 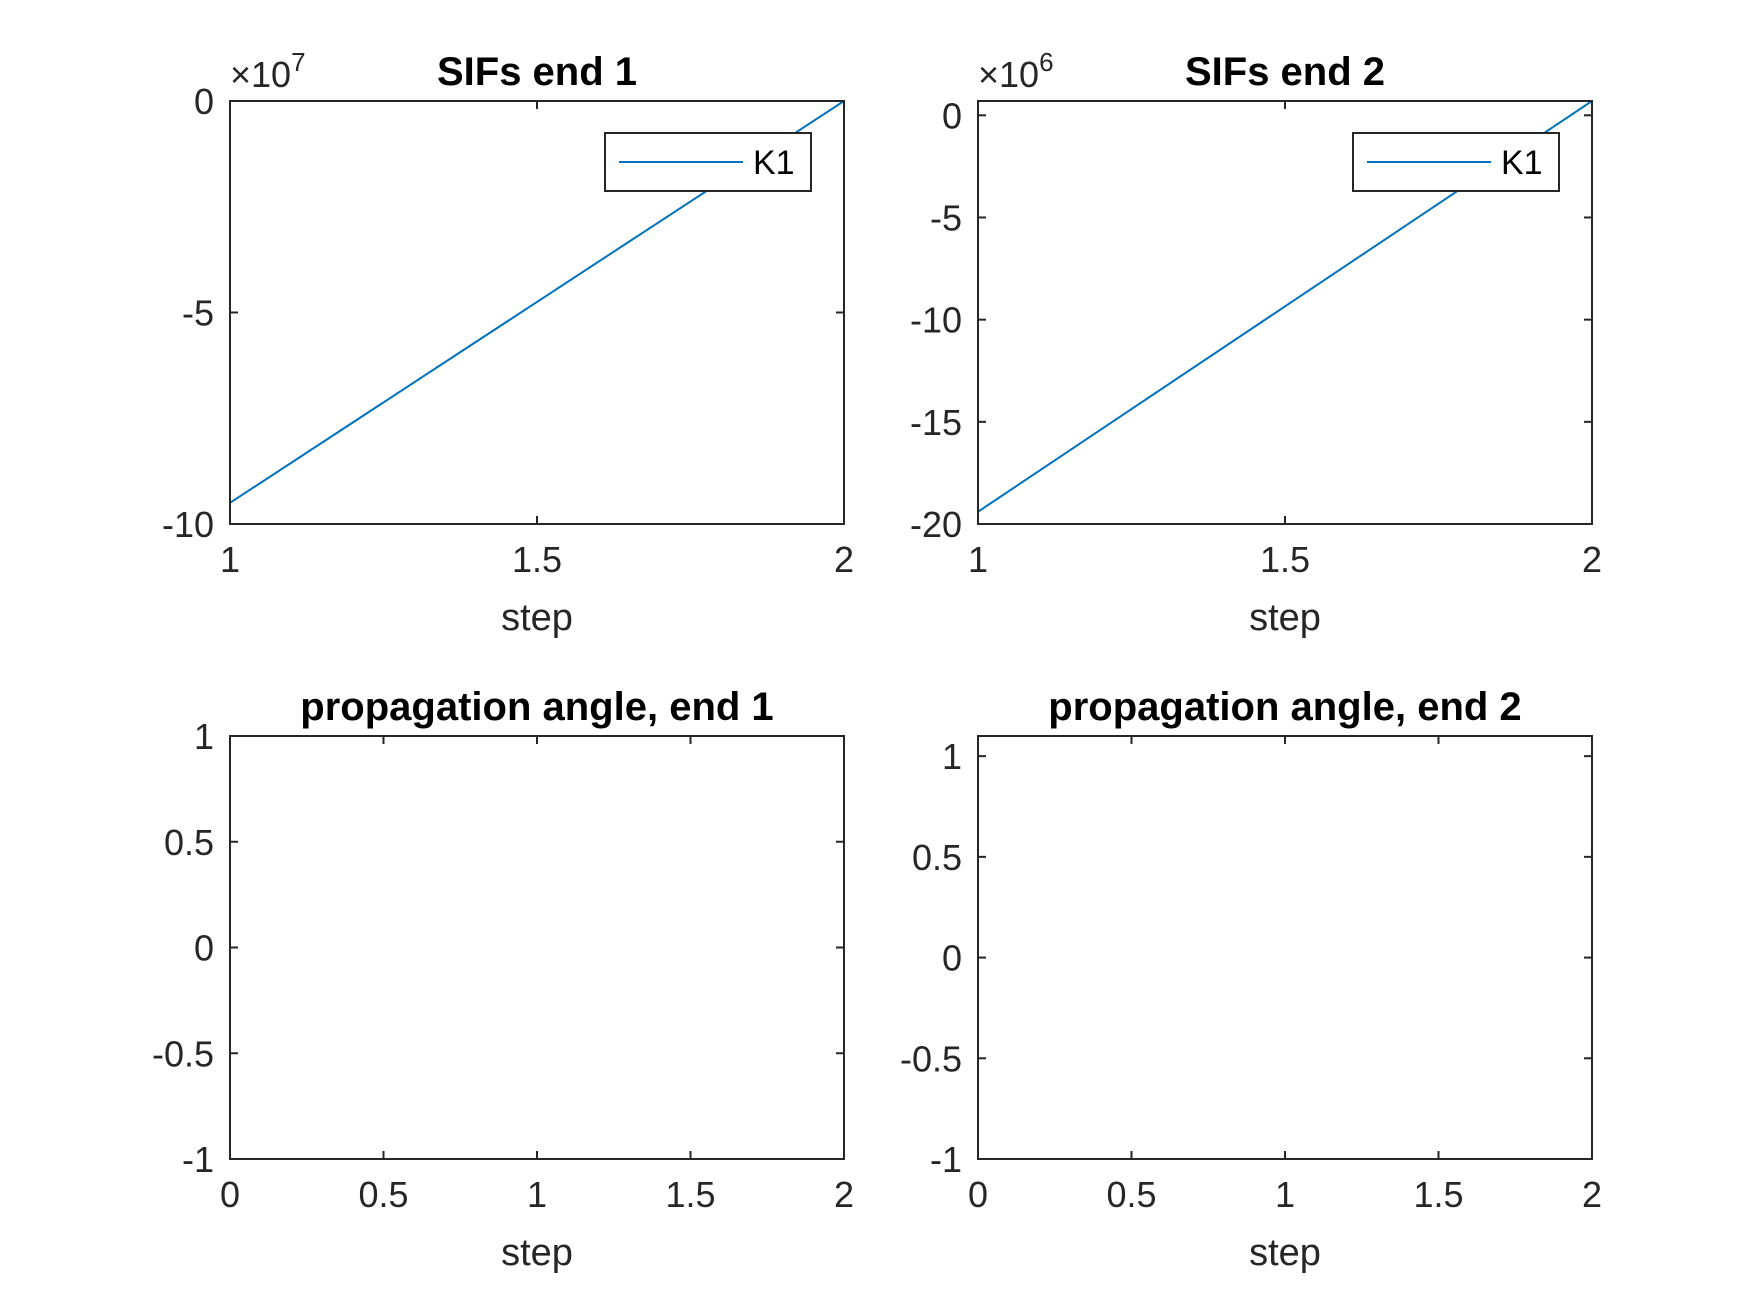 What do you see at coordinates (1285, 72) in the screenshot?
I see `chart-title: SIFs end 2` at bounding box center [1285, 72].